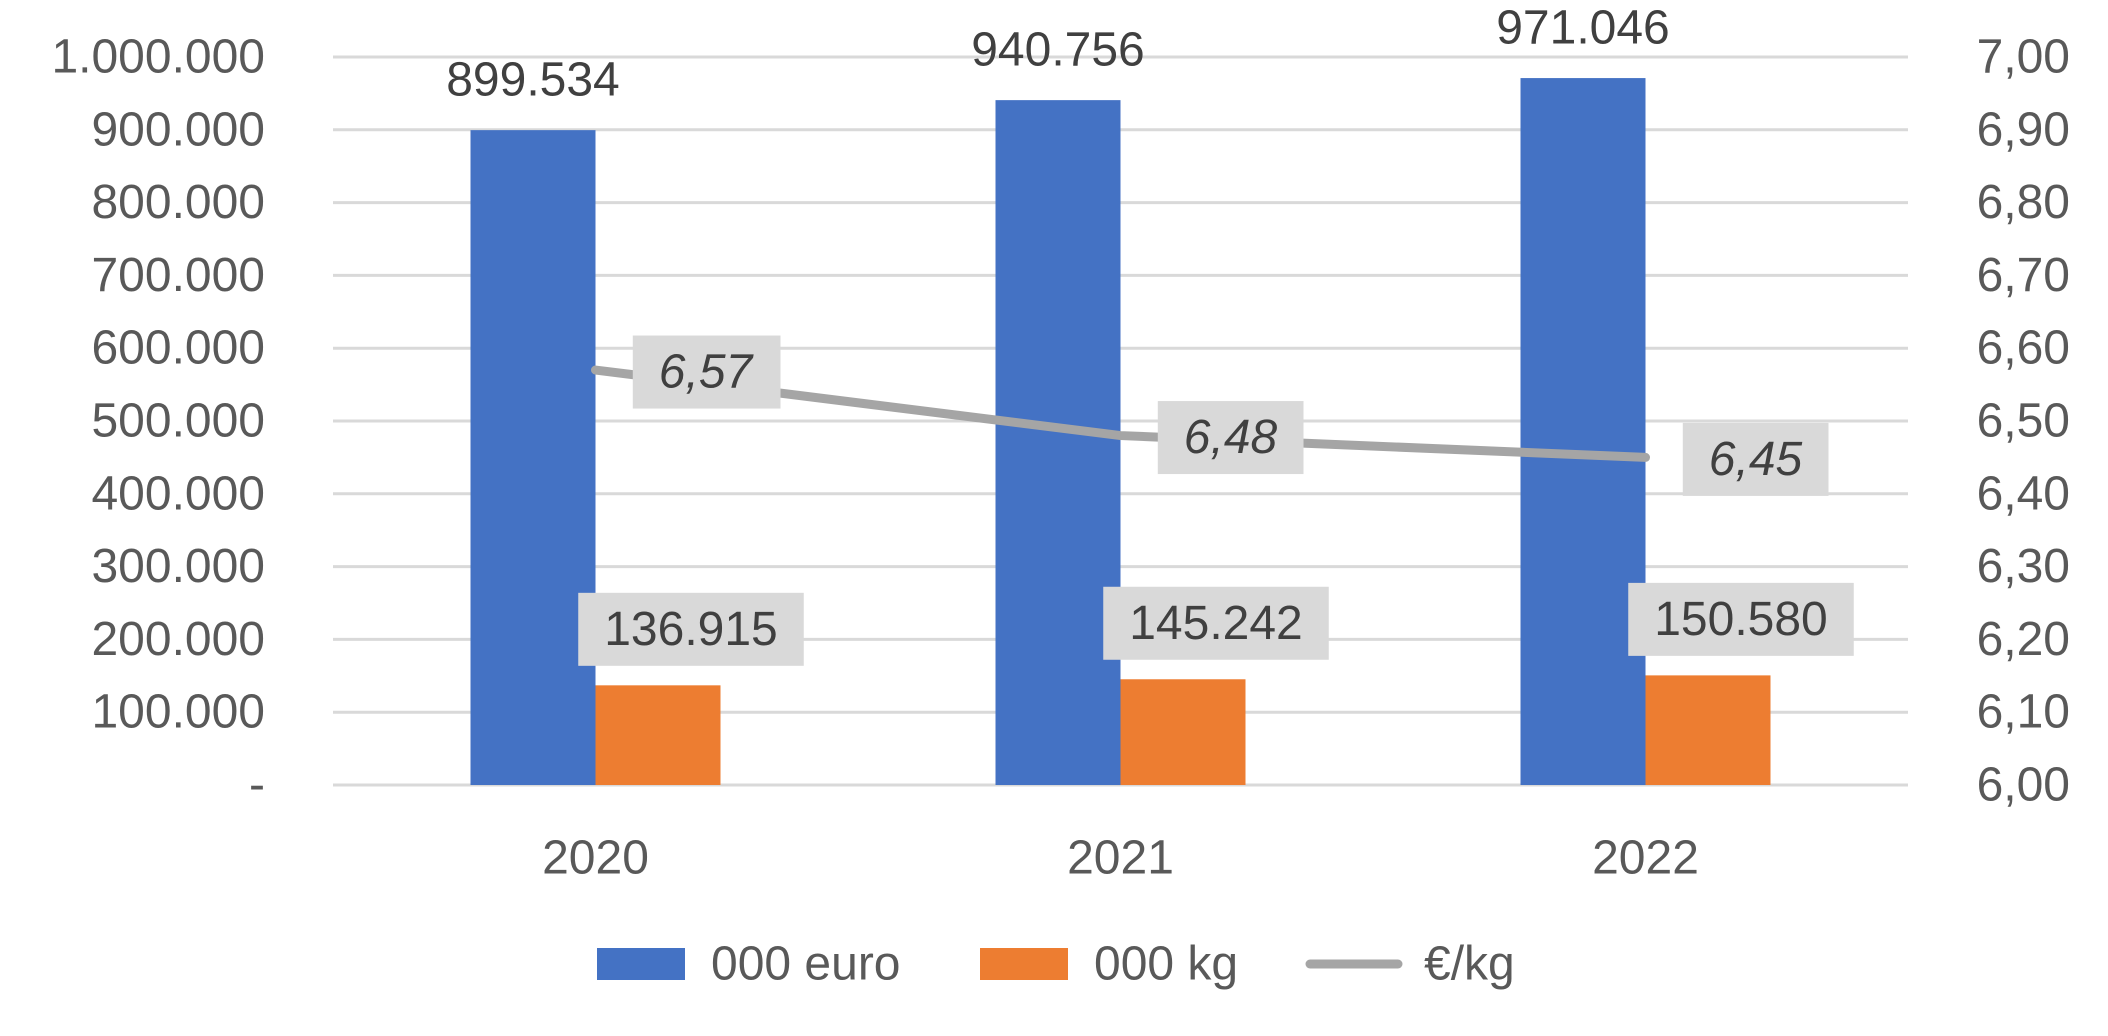  I want to click on y-right-tick-label: 6,90, so click(2023, 129).